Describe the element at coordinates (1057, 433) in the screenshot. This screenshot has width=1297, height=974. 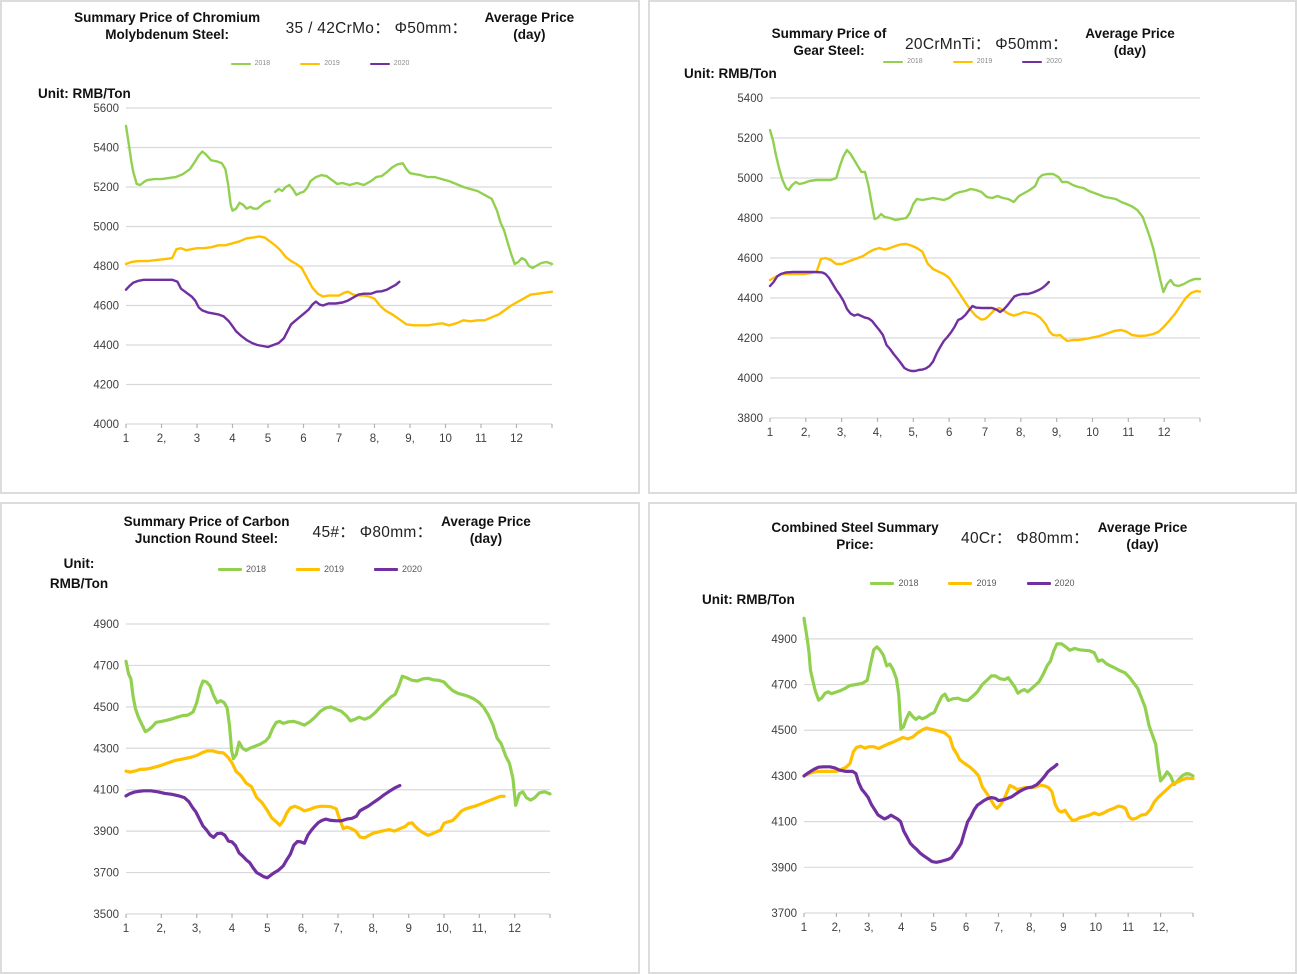
I see `svg-text: 9,` at that location.